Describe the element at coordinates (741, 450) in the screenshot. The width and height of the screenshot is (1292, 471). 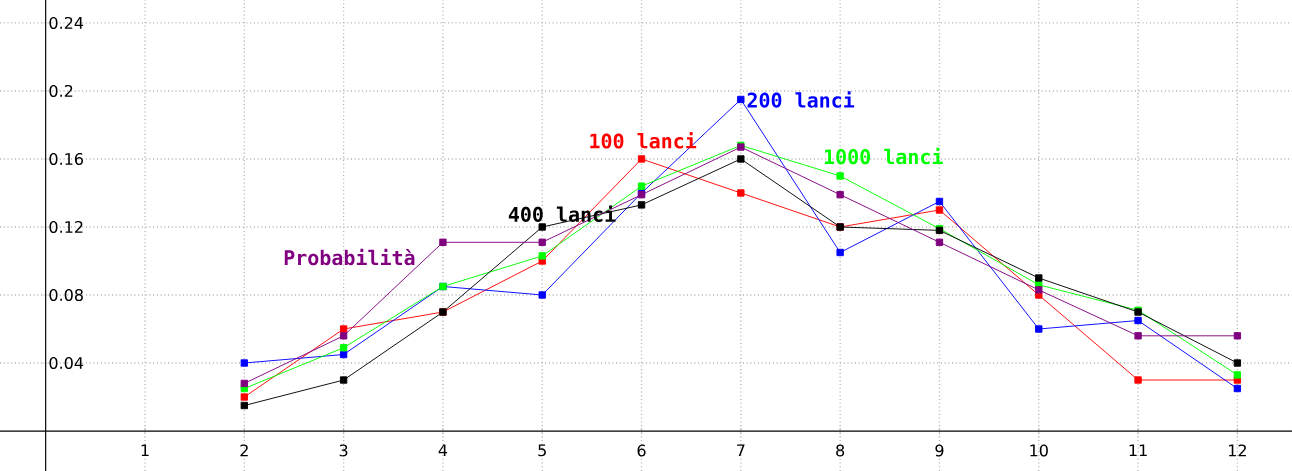
I see `x-tick-label: 7` at that location.